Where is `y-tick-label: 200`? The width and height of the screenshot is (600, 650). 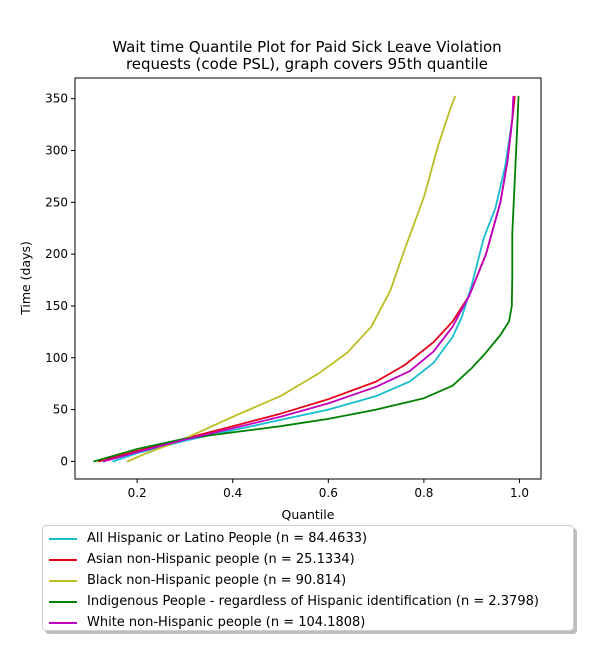
y-tick-label: 200 is located at coordinates (56, 254).